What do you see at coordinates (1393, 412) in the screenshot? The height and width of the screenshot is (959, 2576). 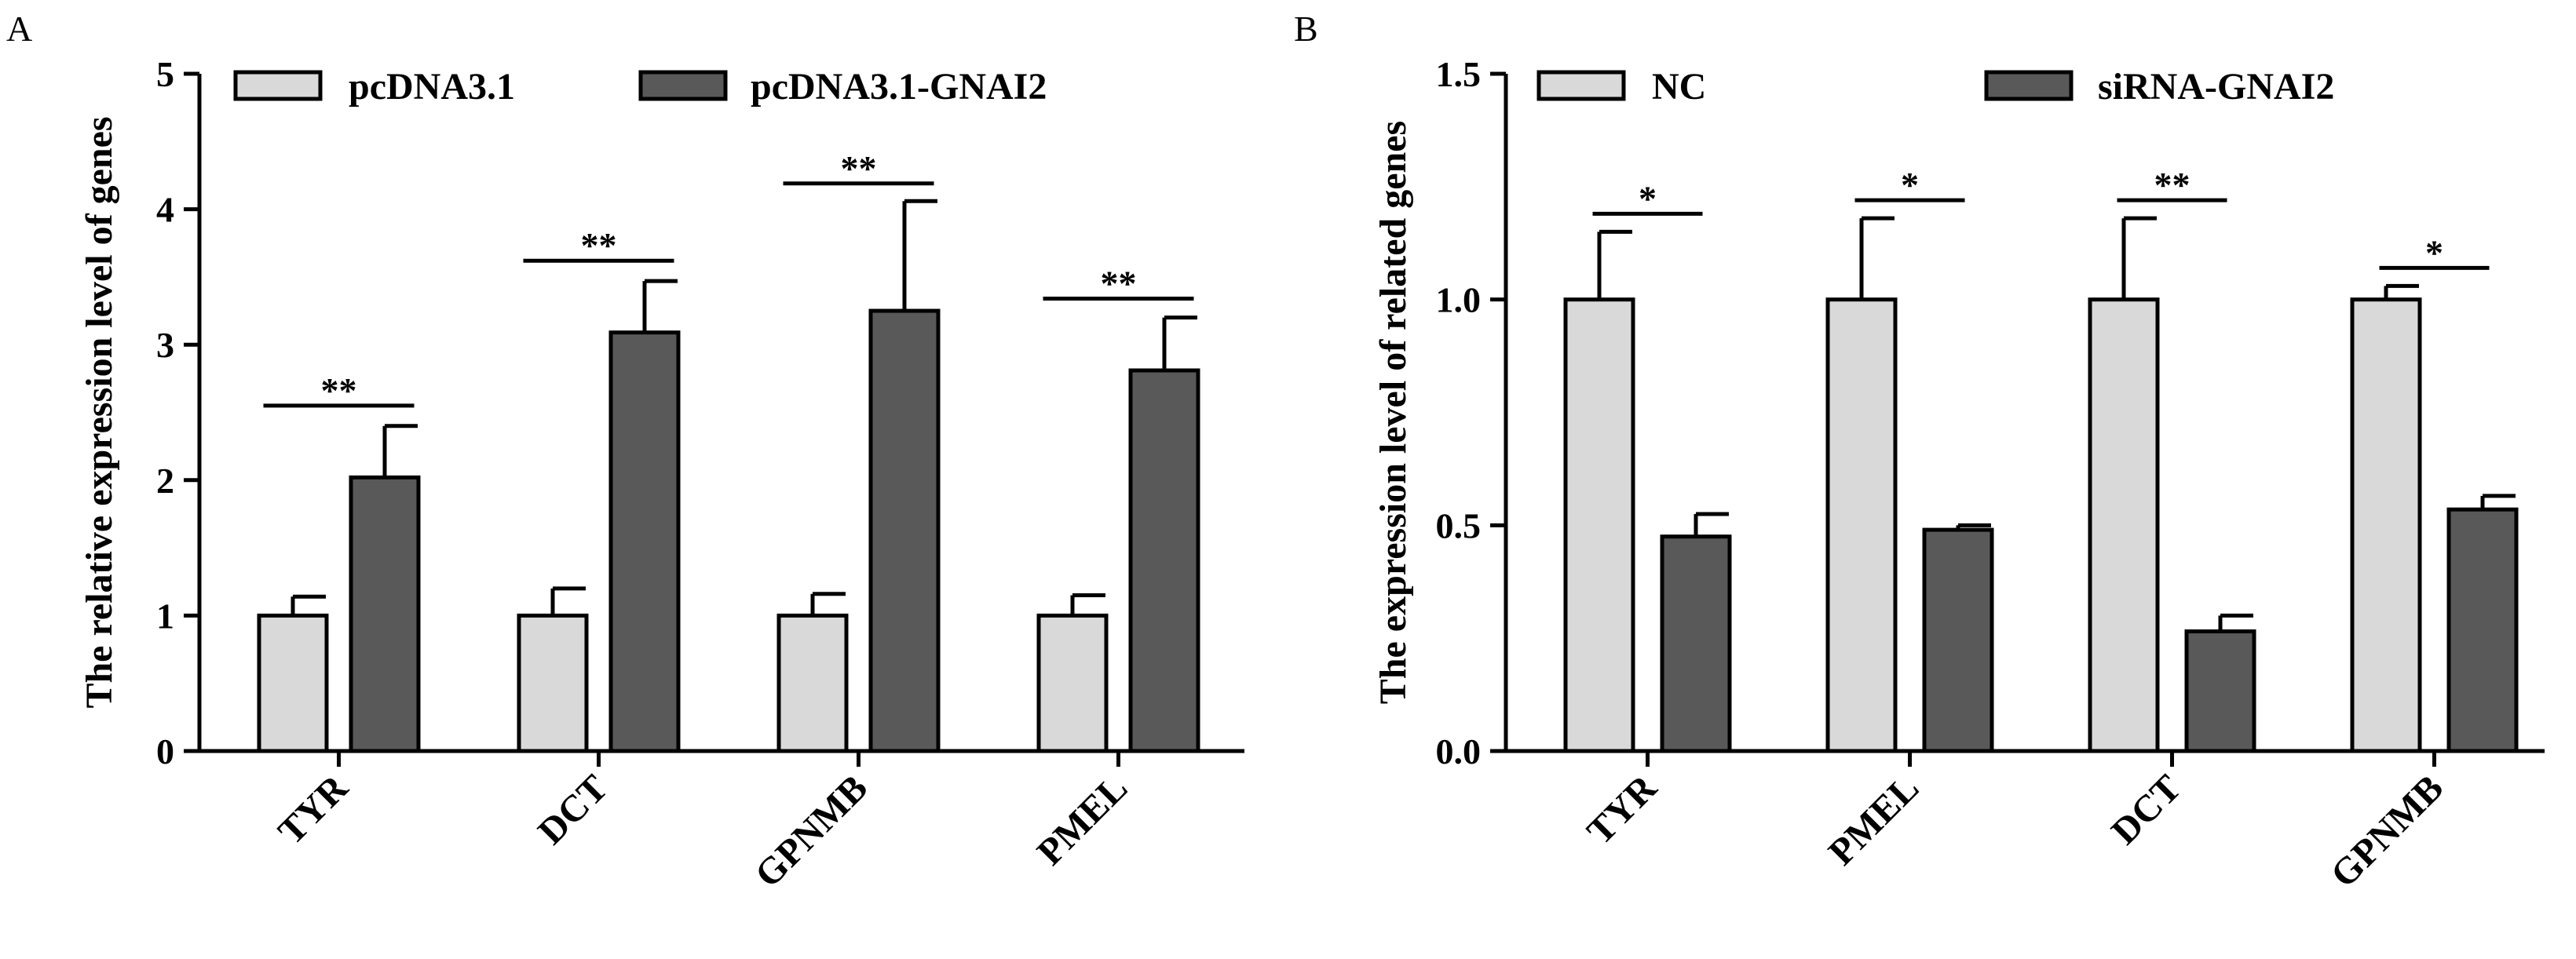 I see `y-axis-label: The expression level of related genes` at bounding box center [1393, 412].